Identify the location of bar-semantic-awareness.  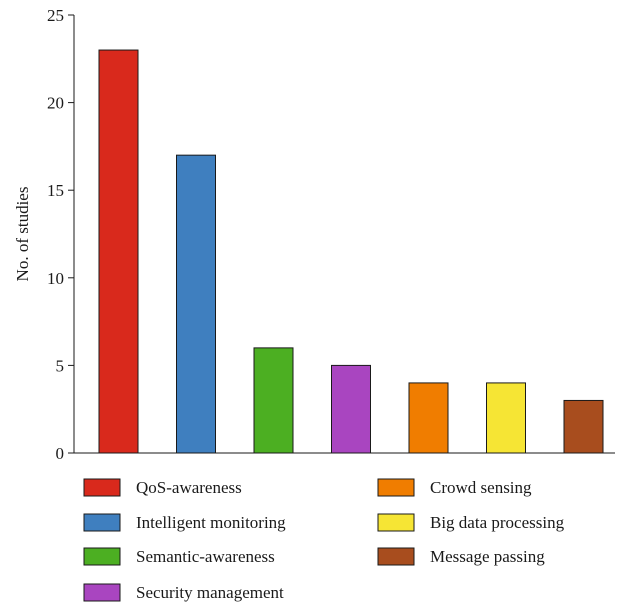
(273, 400).